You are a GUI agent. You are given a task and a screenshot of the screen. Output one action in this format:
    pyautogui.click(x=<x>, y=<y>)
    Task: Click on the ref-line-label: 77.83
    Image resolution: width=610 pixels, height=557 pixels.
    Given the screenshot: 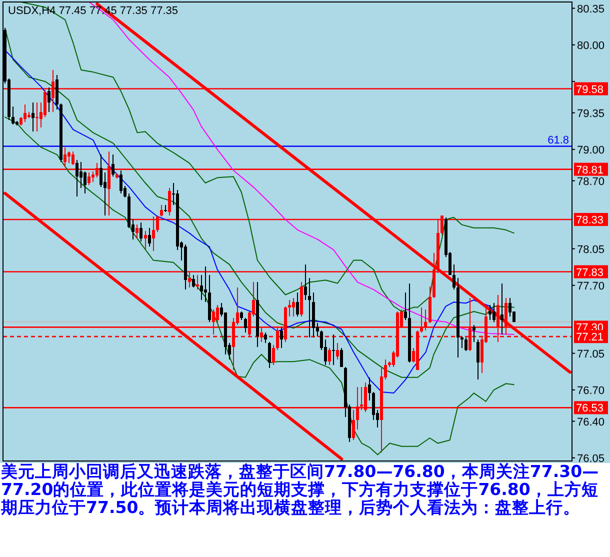 What is the action you would take?
    pyautogui.click(x=590, y=272)
    